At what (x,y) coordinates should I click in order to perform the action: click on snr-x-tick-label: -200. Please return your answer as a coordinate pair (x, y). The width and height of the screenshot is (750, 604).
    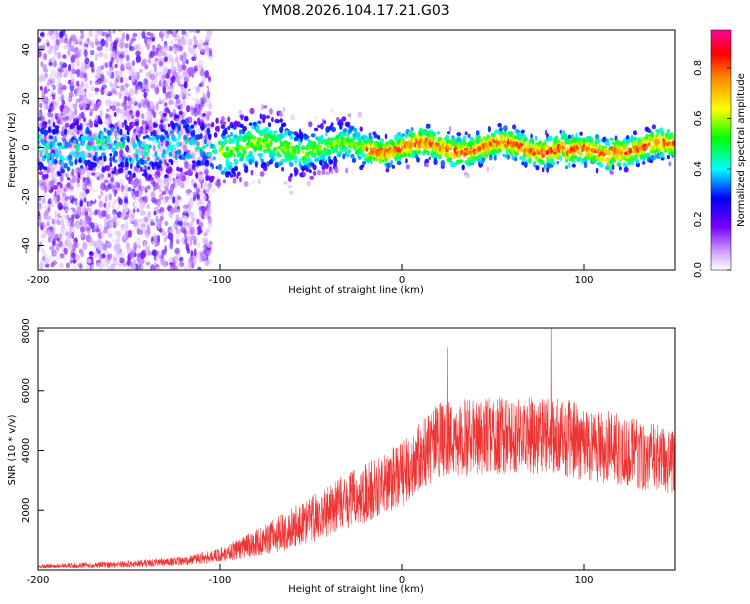
    Looking at the image, I should click on (38, 580).